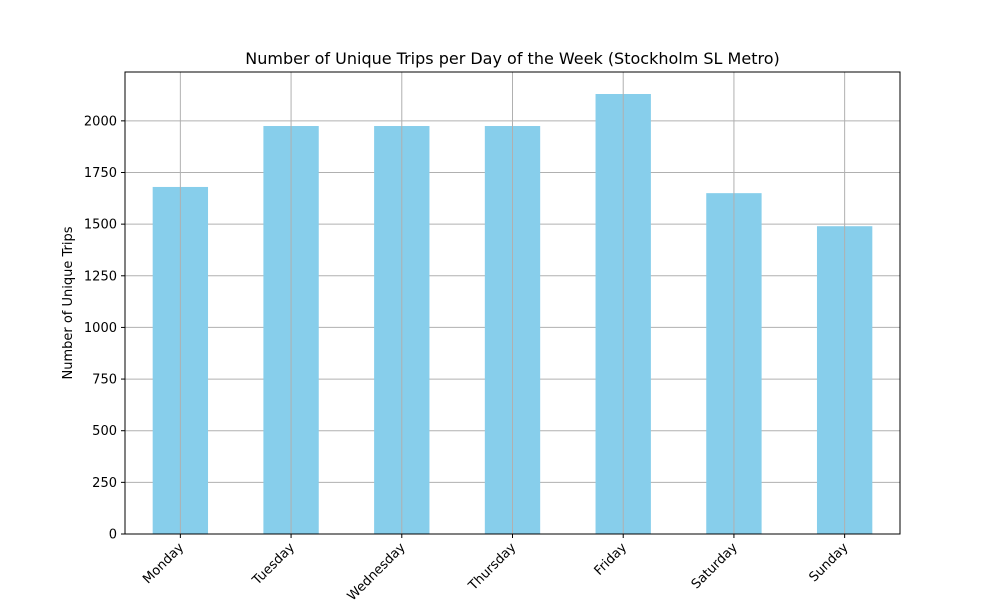 This screenshot has height=600, width=1000. I want to click on y-axis-label: Number of Unique Trips, so click(68, 302).